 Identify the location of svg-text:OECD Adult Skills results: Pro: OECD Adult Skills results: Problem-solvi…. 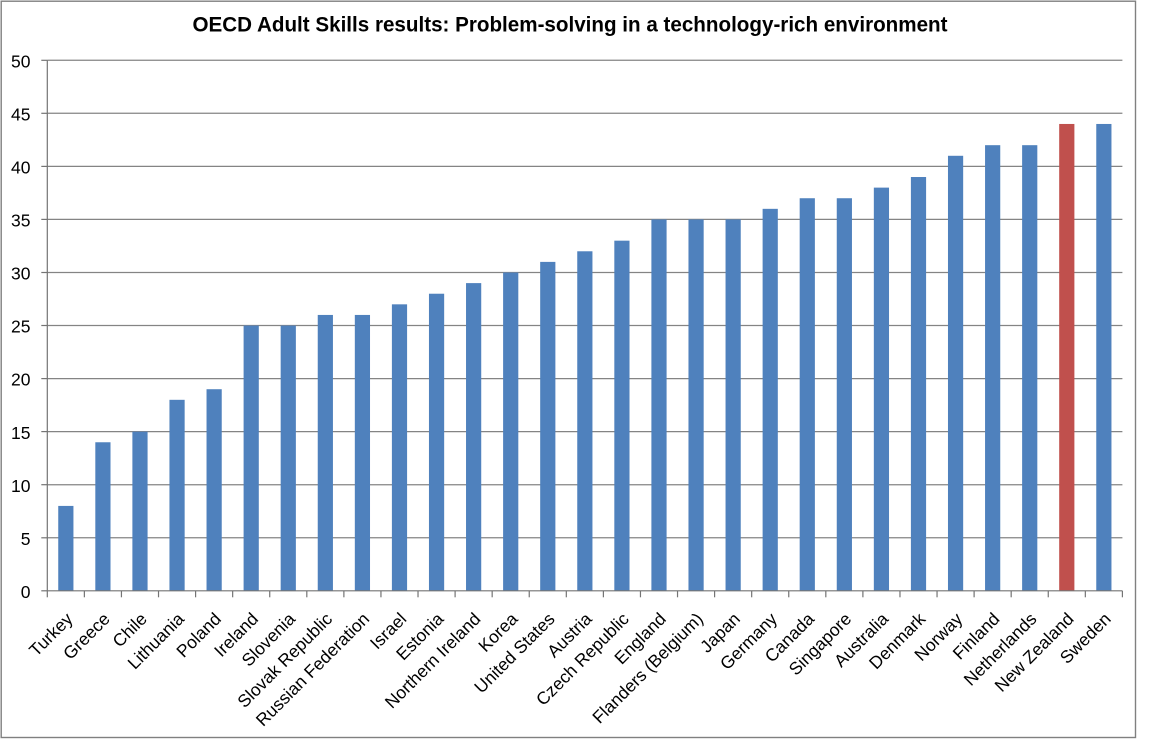
(570, 25).